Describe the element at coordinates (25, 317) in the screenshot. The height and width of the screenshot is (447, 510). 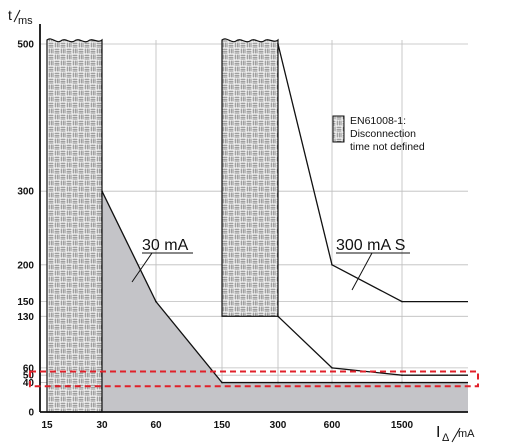
I see `y-tick-label-130: 130` at that location.